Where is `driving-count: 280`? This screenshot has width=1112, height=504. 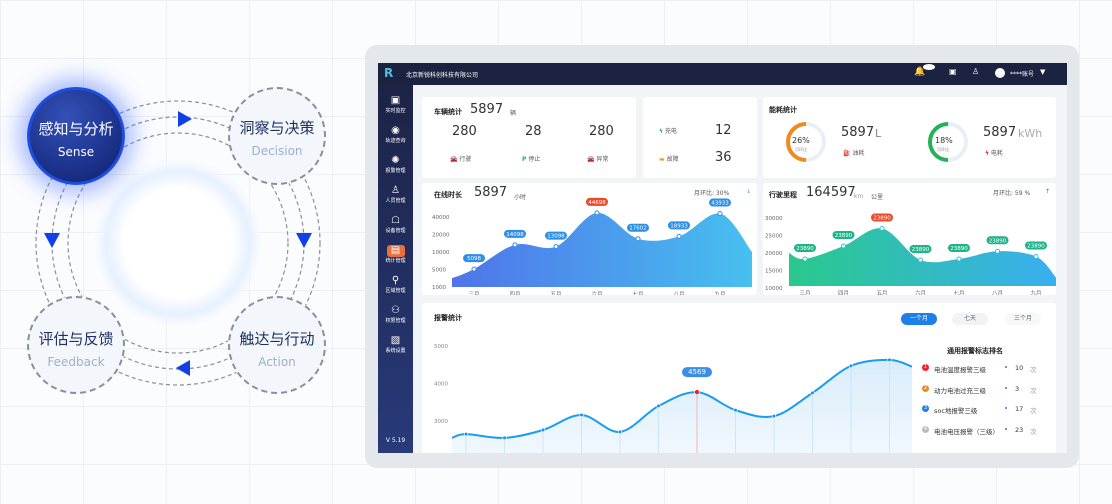
driving-count: 280 is located at coordinates (464, 131).